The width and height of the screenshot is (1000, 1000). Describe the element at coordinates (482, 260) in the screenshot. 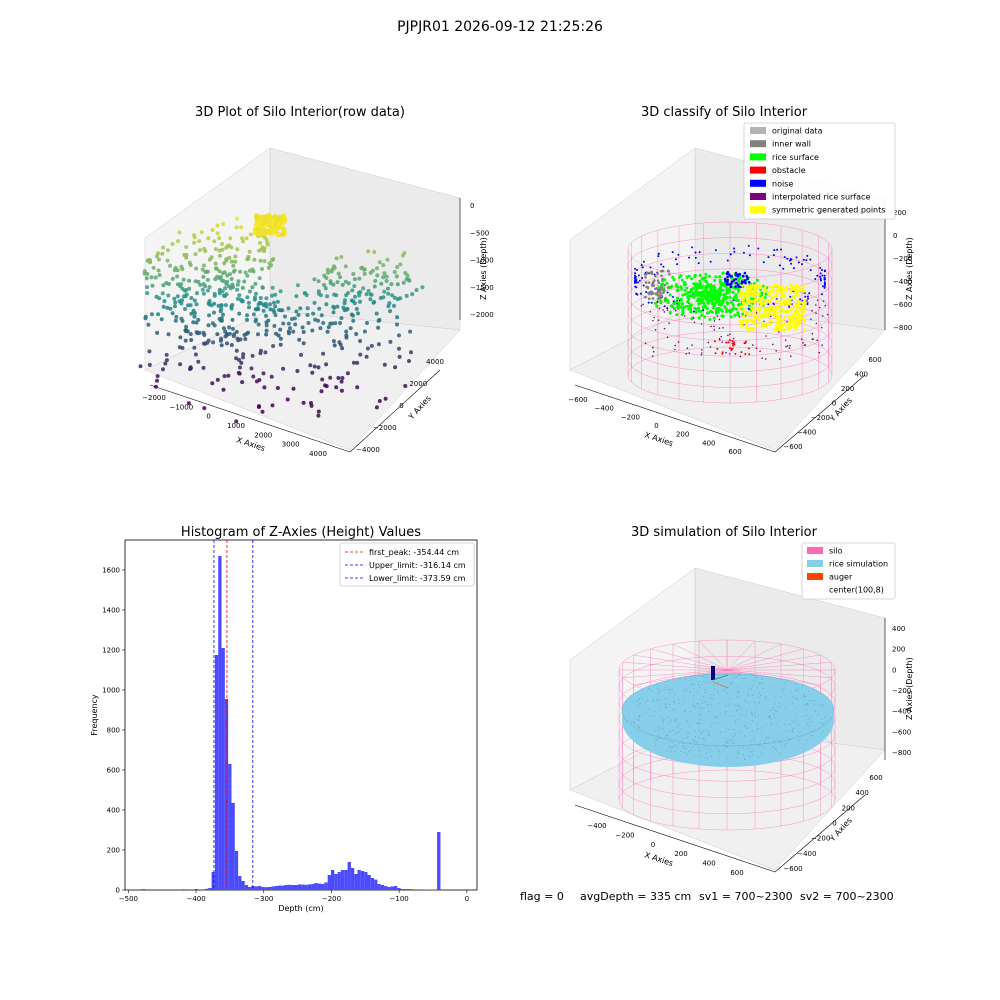

I see `raw-z-tick-labels: 0−500−1000−1500−2000` at that location.